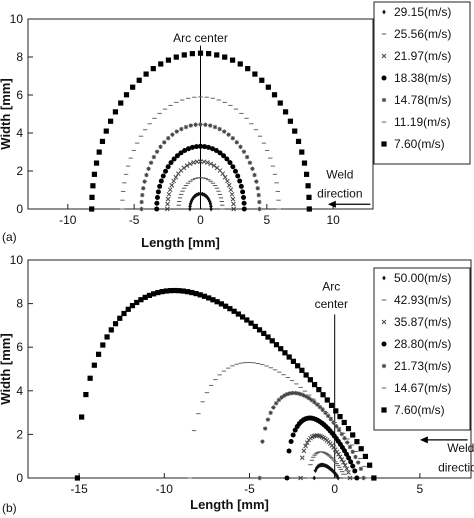 Image resolution: width=474 pixels, height=518 pixels. What do you see at coordinates (334, 489) in the screenshot?
I see `x-tick-label: 0` at bounding box center [334, 489].